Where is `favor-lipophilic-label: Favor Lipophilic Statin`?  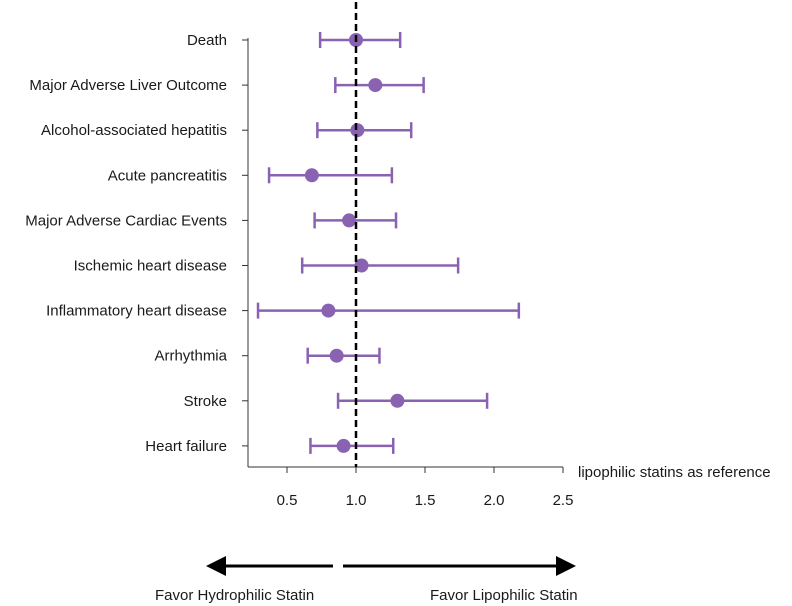
favor-lipophilic-label: Favor Lipophilic Statin is located at coordinates (504, 595).